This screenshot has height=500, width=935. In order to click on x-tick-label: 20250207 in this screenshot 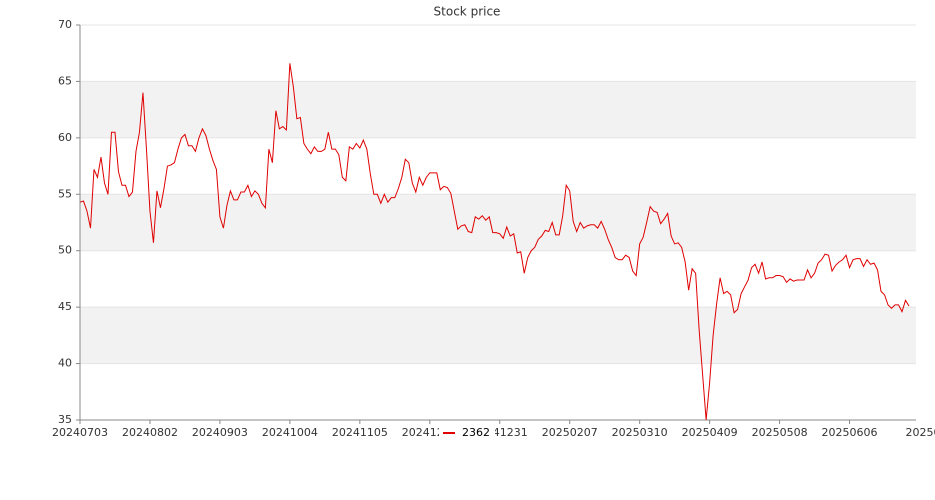, I will do `click(570, 432)`.